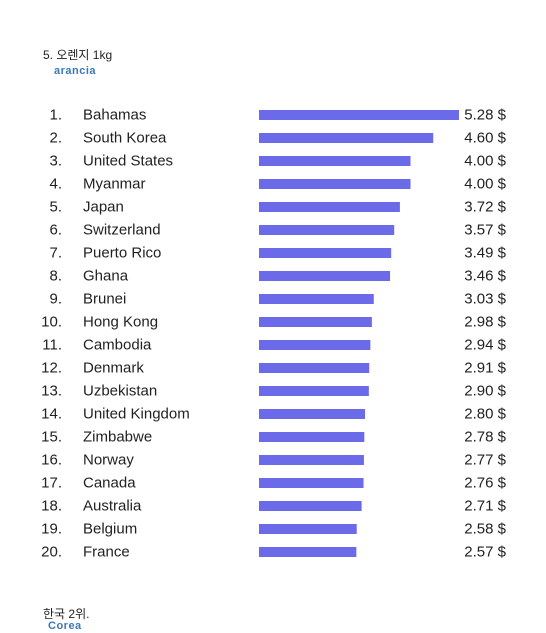 The width and height of the screenshot is (546, 633). Describe the element at coordinates (51, 368) in the screenshot. I see `rank-label: 12.` at that location.